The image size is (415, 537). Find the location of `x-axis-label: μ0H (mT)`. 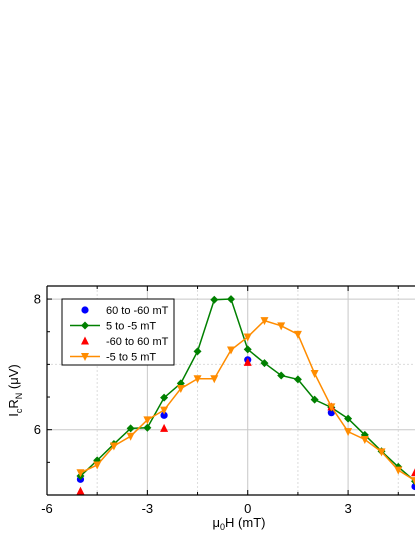

x-axis-label: μ0H (mT) is located at coordinates (239, 523).